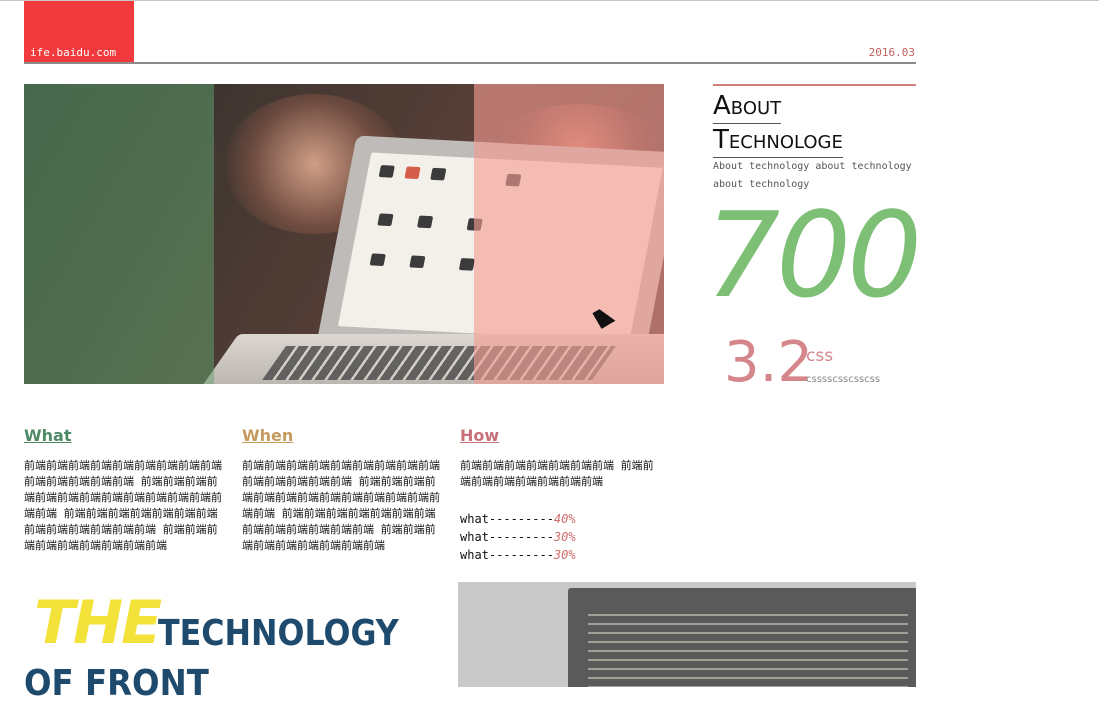 The height and width of the screenshot is (706, 1099). I want to click on headline-of-front: OF FRONT, so click(116, 683).